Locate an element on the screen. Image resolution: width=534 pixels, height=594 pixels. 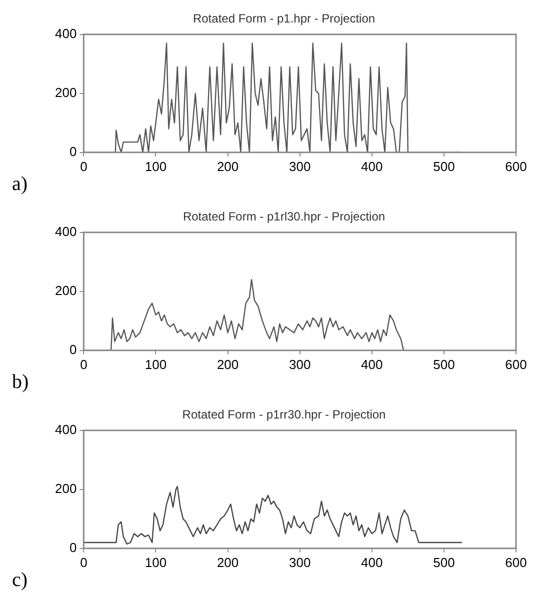
text: b) is located at coordinates (20, 382).